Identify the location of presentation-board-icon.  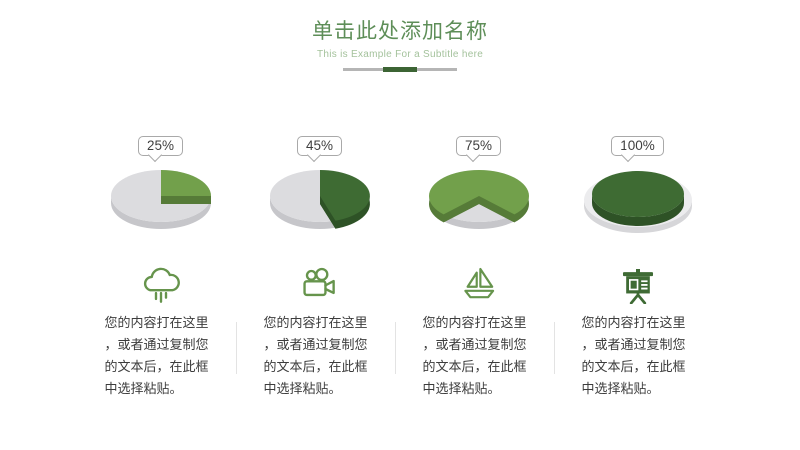
(637, 286).